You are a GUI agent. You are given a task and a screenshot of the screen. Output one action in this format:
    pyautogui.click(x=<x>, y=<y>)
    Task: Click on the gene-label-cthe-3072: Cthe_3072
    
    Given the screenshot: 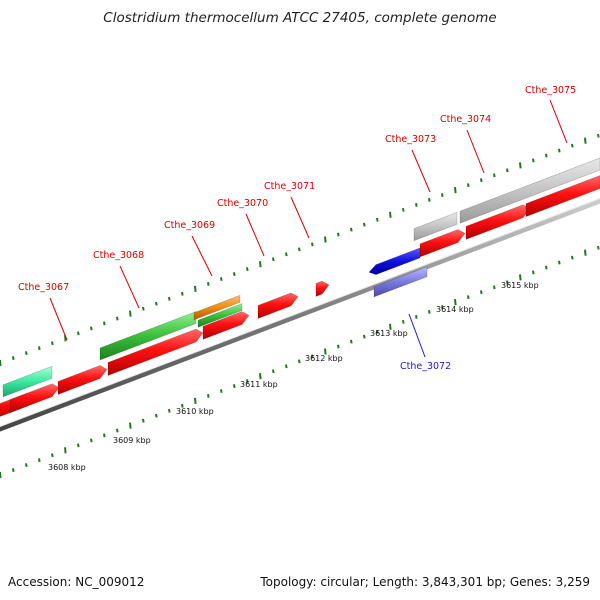 What is the action you would take?
    pyautogui.click(x=425, y=366)
    